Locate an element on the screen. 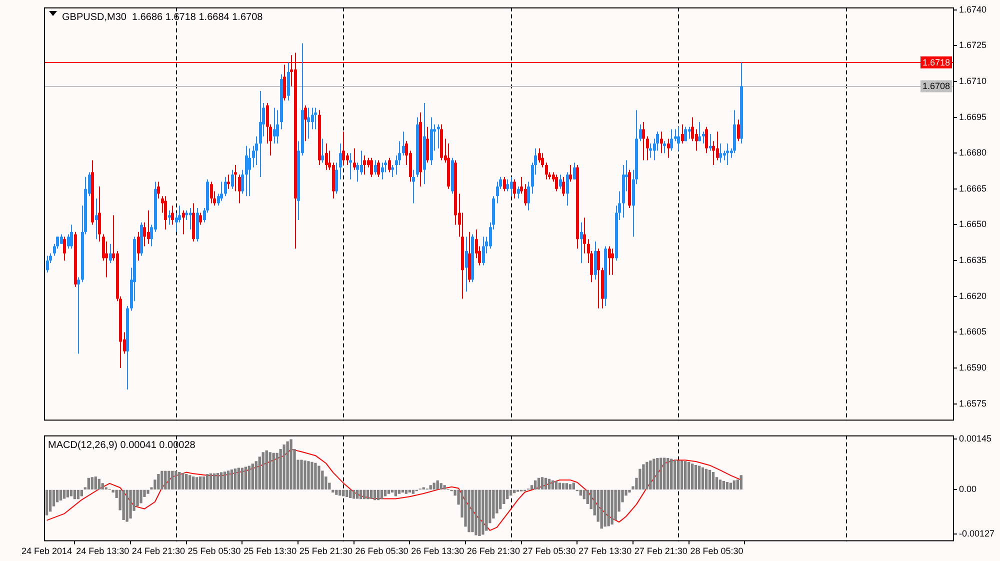 This screenshot has width=1000, height=561. x-tick-label: 26 Feb 21:30 is located at coordinates (493, 551).